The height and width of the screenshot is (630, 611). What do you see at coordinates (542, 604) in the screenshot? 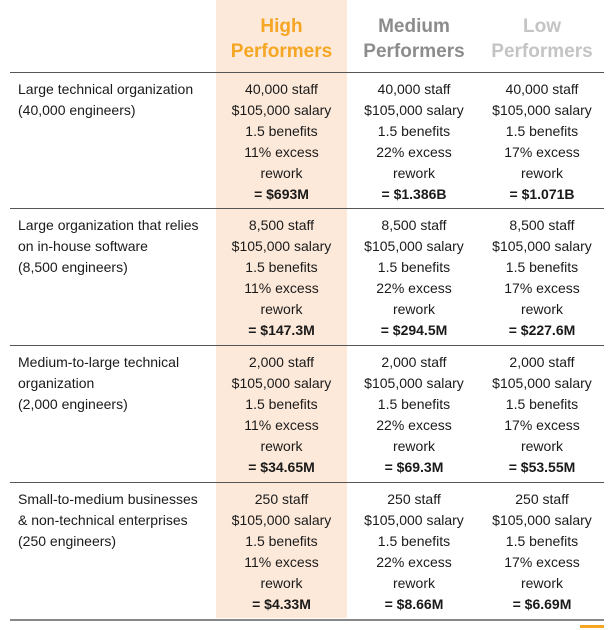
I see `cell-total: = $6.69M` at bounding box center [542, 604].